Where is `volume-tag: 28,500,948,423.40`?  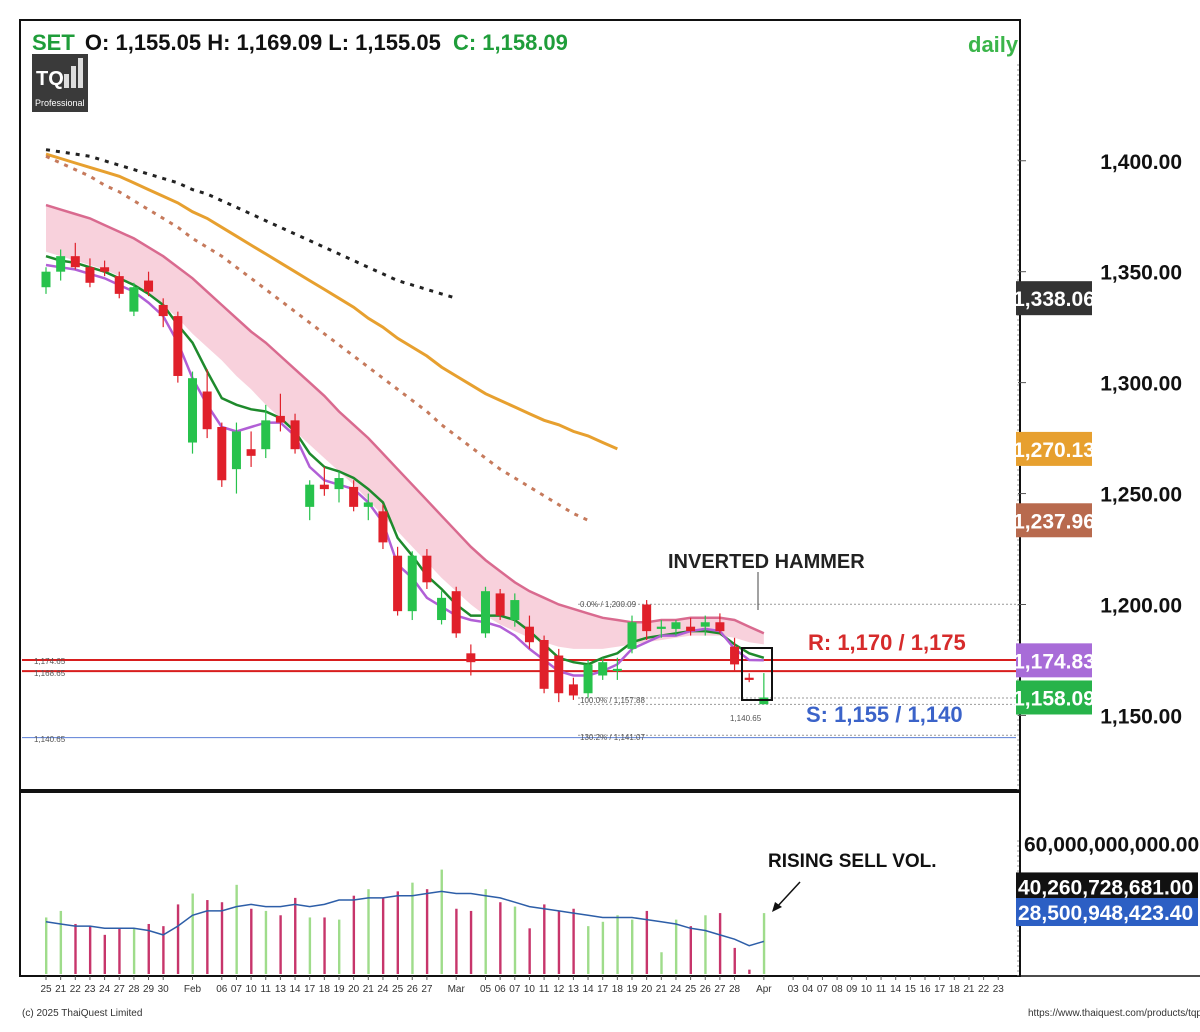
volume-tag: 28,500,948,423.40 is located at coordinates (1107, 912).